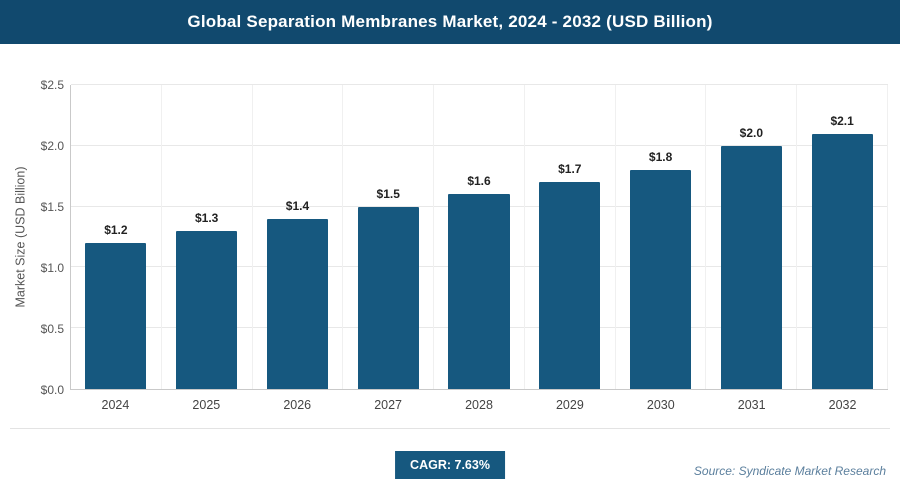  I want to click on bar-value-label: $1.6, so click(479, 181).